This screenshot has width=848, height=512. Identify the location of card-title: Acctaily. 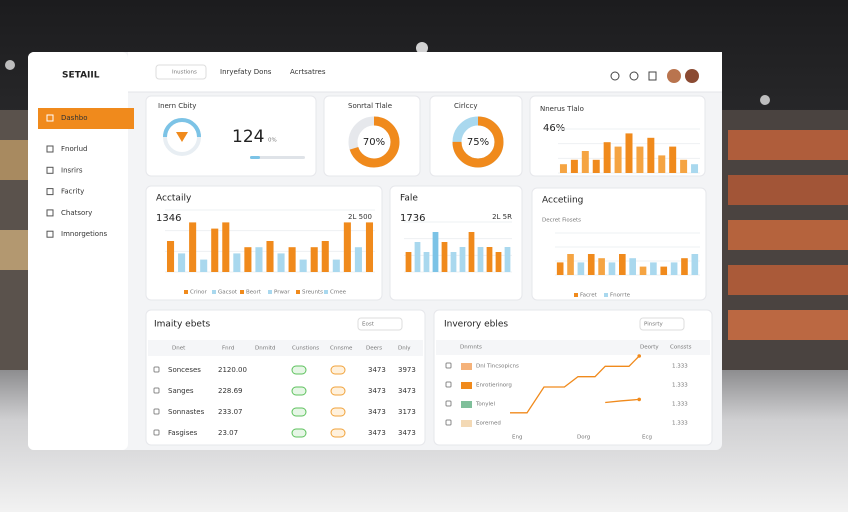
(174, 199).